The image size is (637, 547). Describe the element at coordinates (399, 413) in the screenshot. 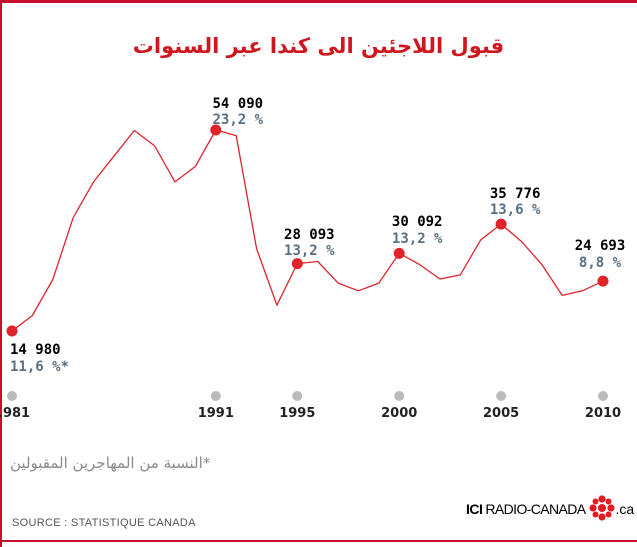

I see `x-tick-label-2000: 2000` at that location.